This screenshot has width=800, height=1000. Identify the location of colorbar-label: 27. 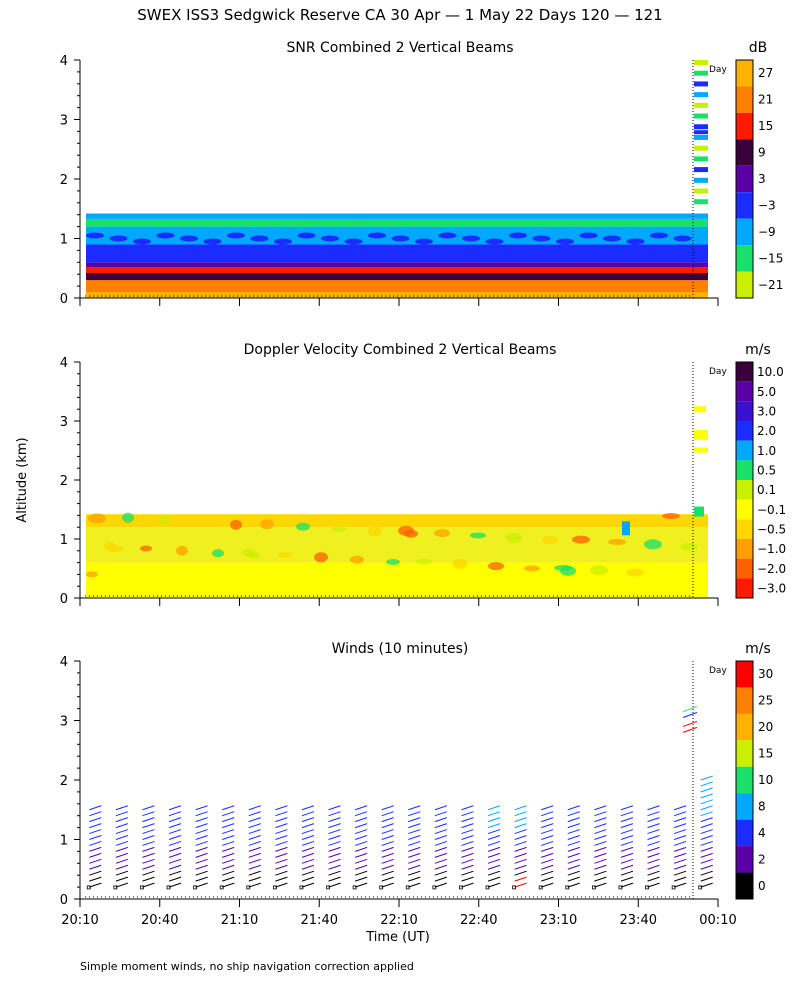
(765, 73).